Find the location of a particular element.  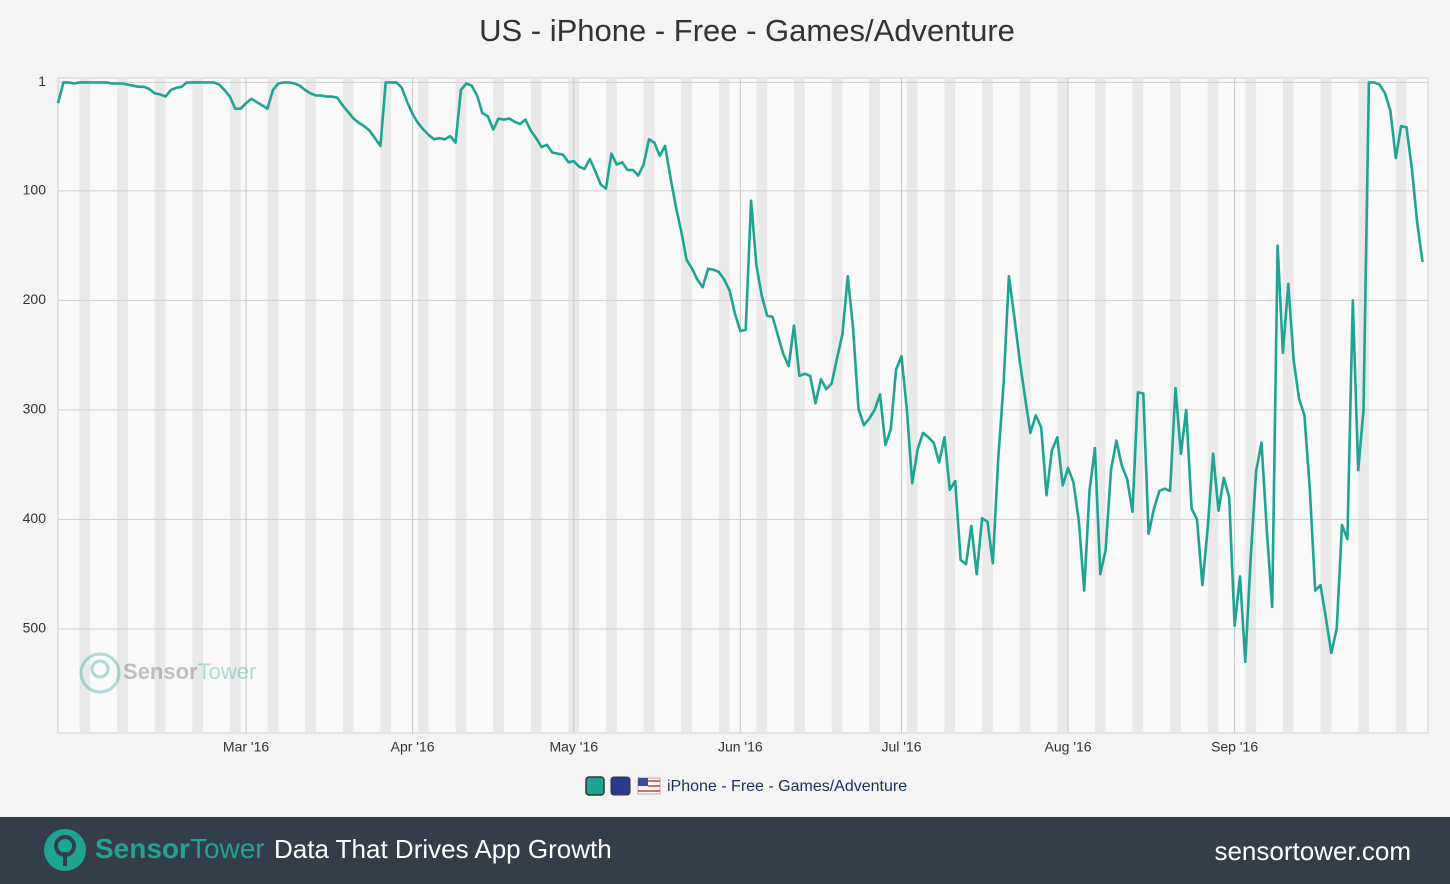

footer-brand: Sensor is located at coordinates (142, 848).